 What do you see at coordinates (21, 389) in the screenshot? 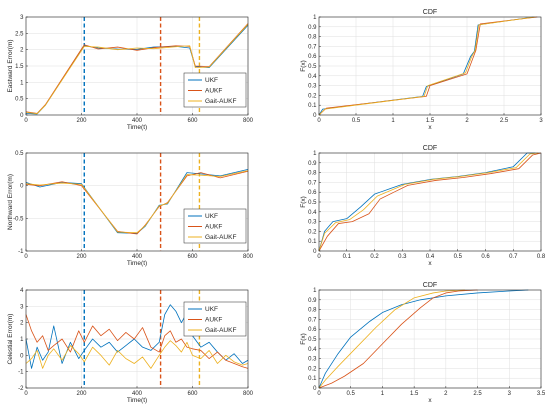
I see `y-tick-label: -2` at bounding box center [21, 389].